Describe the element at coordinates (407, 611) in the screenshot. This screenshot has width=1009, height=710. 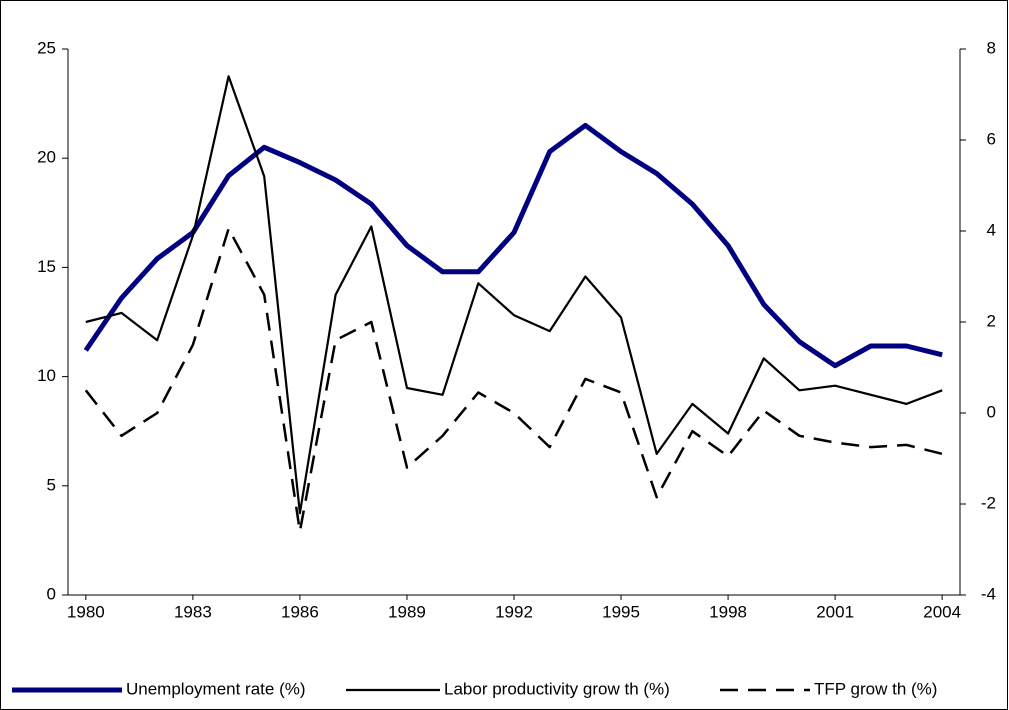
I see `x-tick-label: 1989` at that location.